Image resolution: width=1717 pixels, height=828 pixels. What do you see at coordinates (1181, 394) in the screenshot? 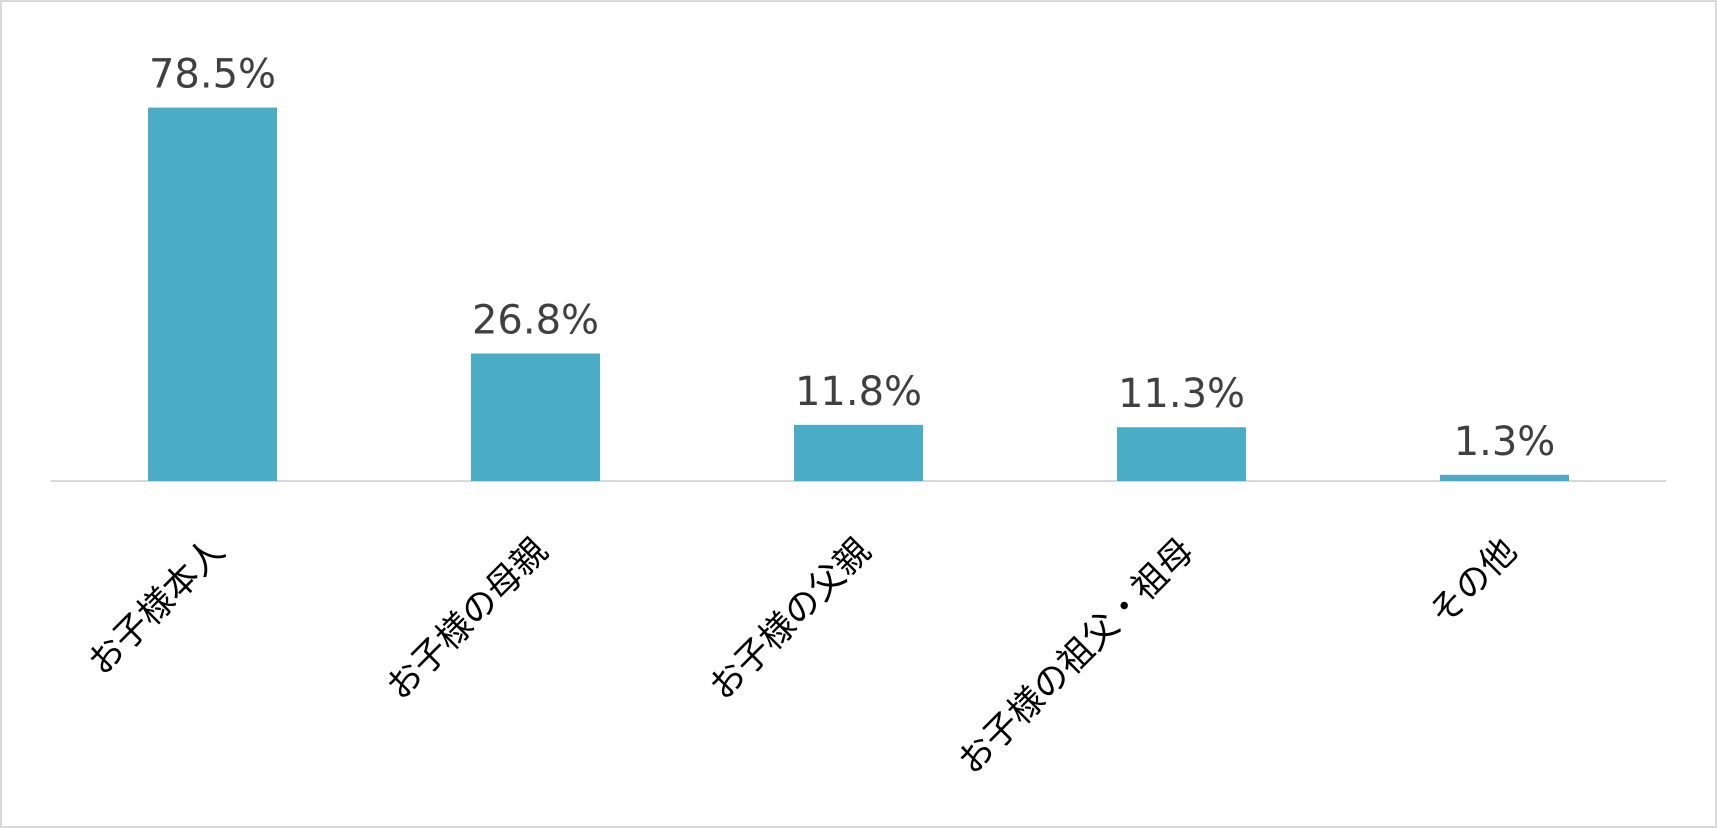
I see `value-label: 11.3%` at bounding box center [1181, 394].